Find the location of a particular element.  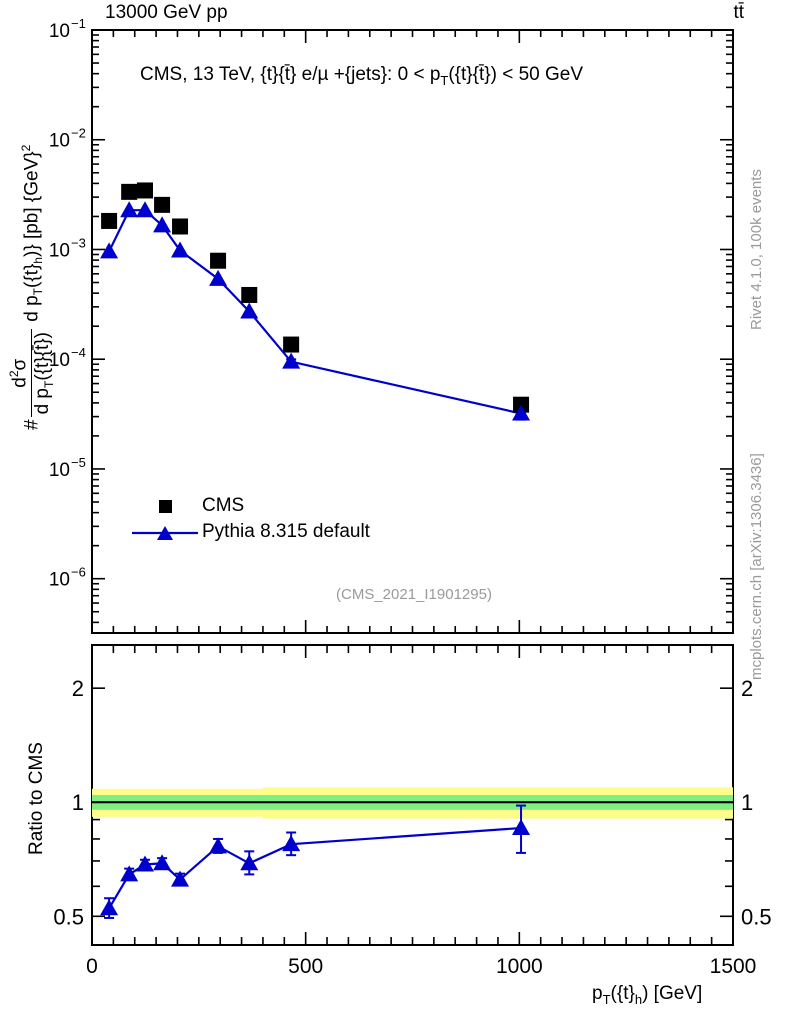

svg-text: 500 is located at coordinates (305, 966).